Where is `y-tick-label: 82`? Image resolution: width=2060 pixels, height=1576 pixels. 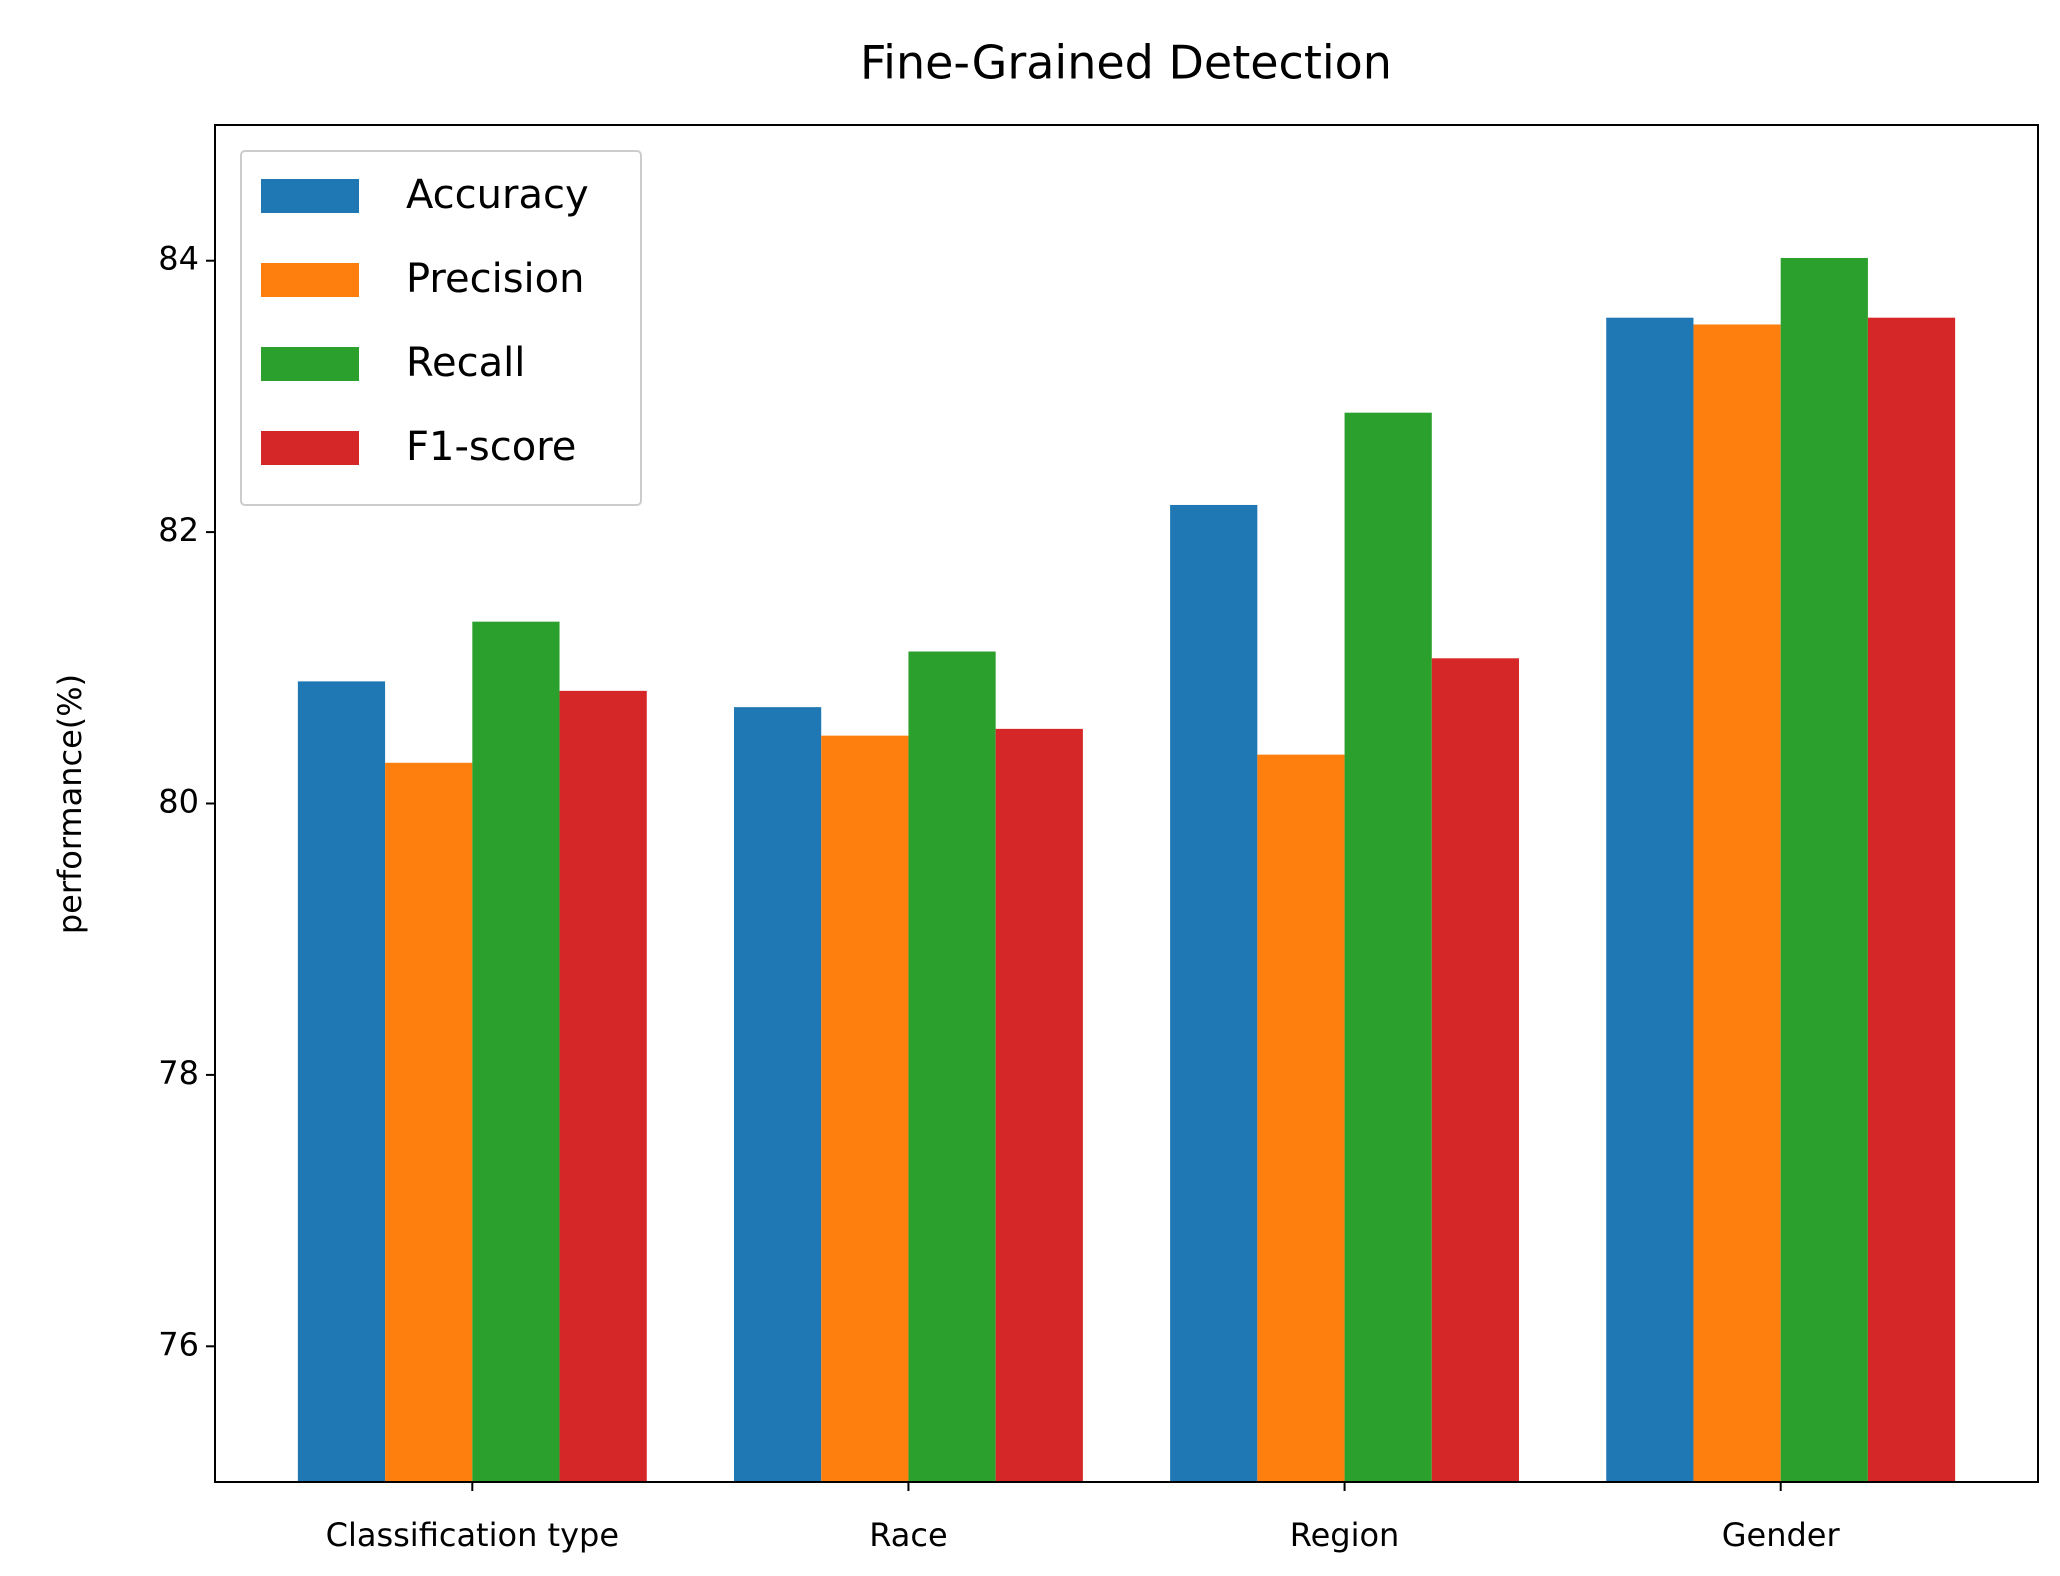
y-tick-label: 82 is located at coordinates (178, 530).